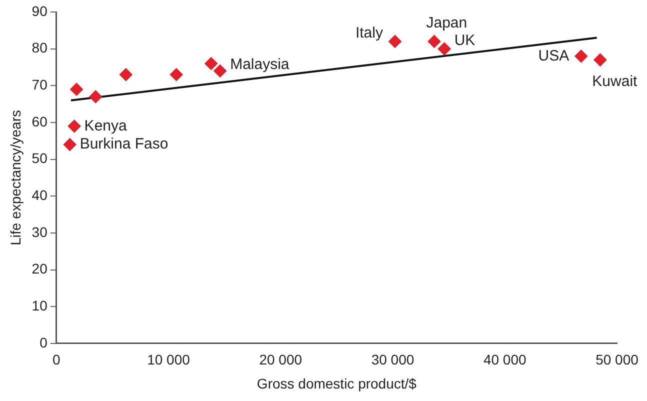  What do you see at coordinates (40, 121) in the screenshot?
I see `y-tick-label: 60` at bounding box center [40, 121].